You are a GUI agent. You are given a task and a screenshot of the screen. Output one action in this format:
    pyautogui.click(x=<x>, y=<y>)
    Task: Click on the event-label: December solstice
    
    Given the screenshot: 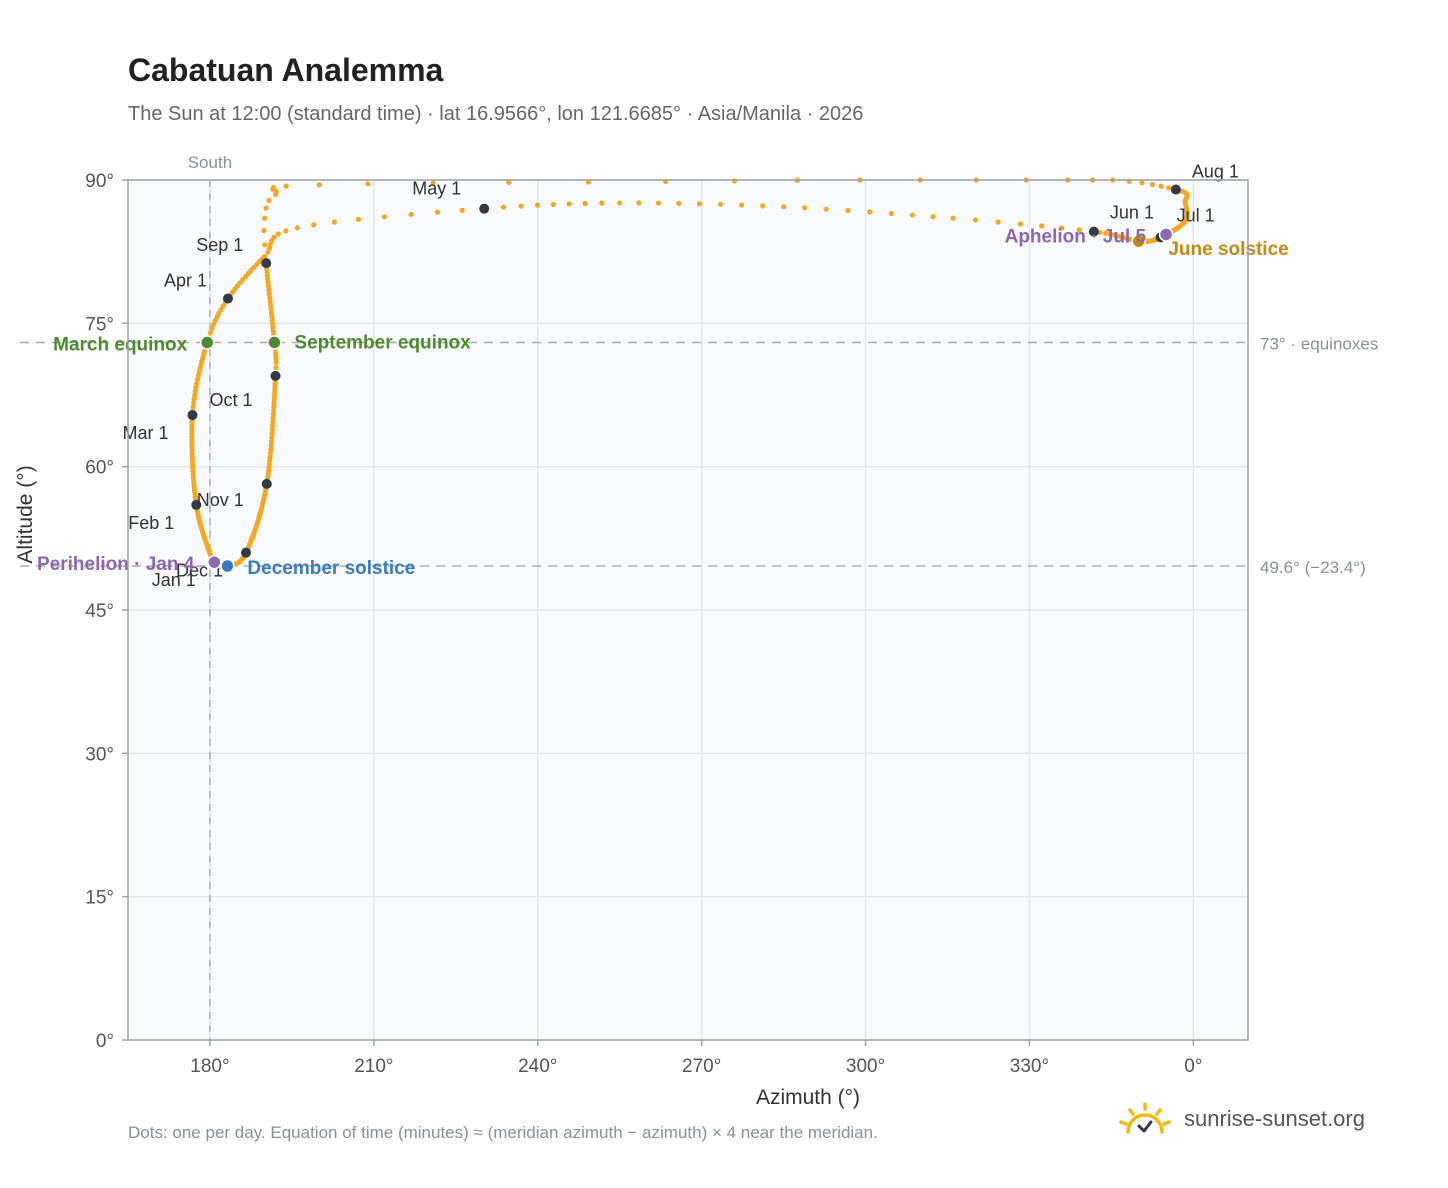 What is the action you would take?
    pyautogui.click(x=331, y=568)
    